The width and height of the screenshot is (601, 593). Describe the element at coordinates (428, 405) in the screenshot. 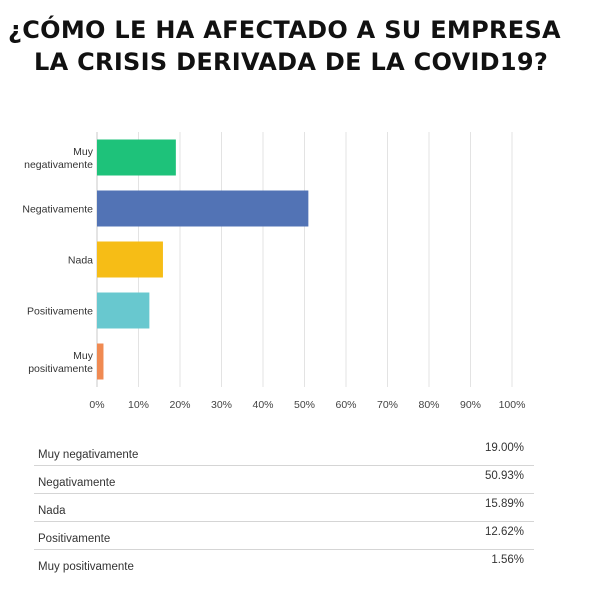

I see `x-tick-label: 80%` at that location.